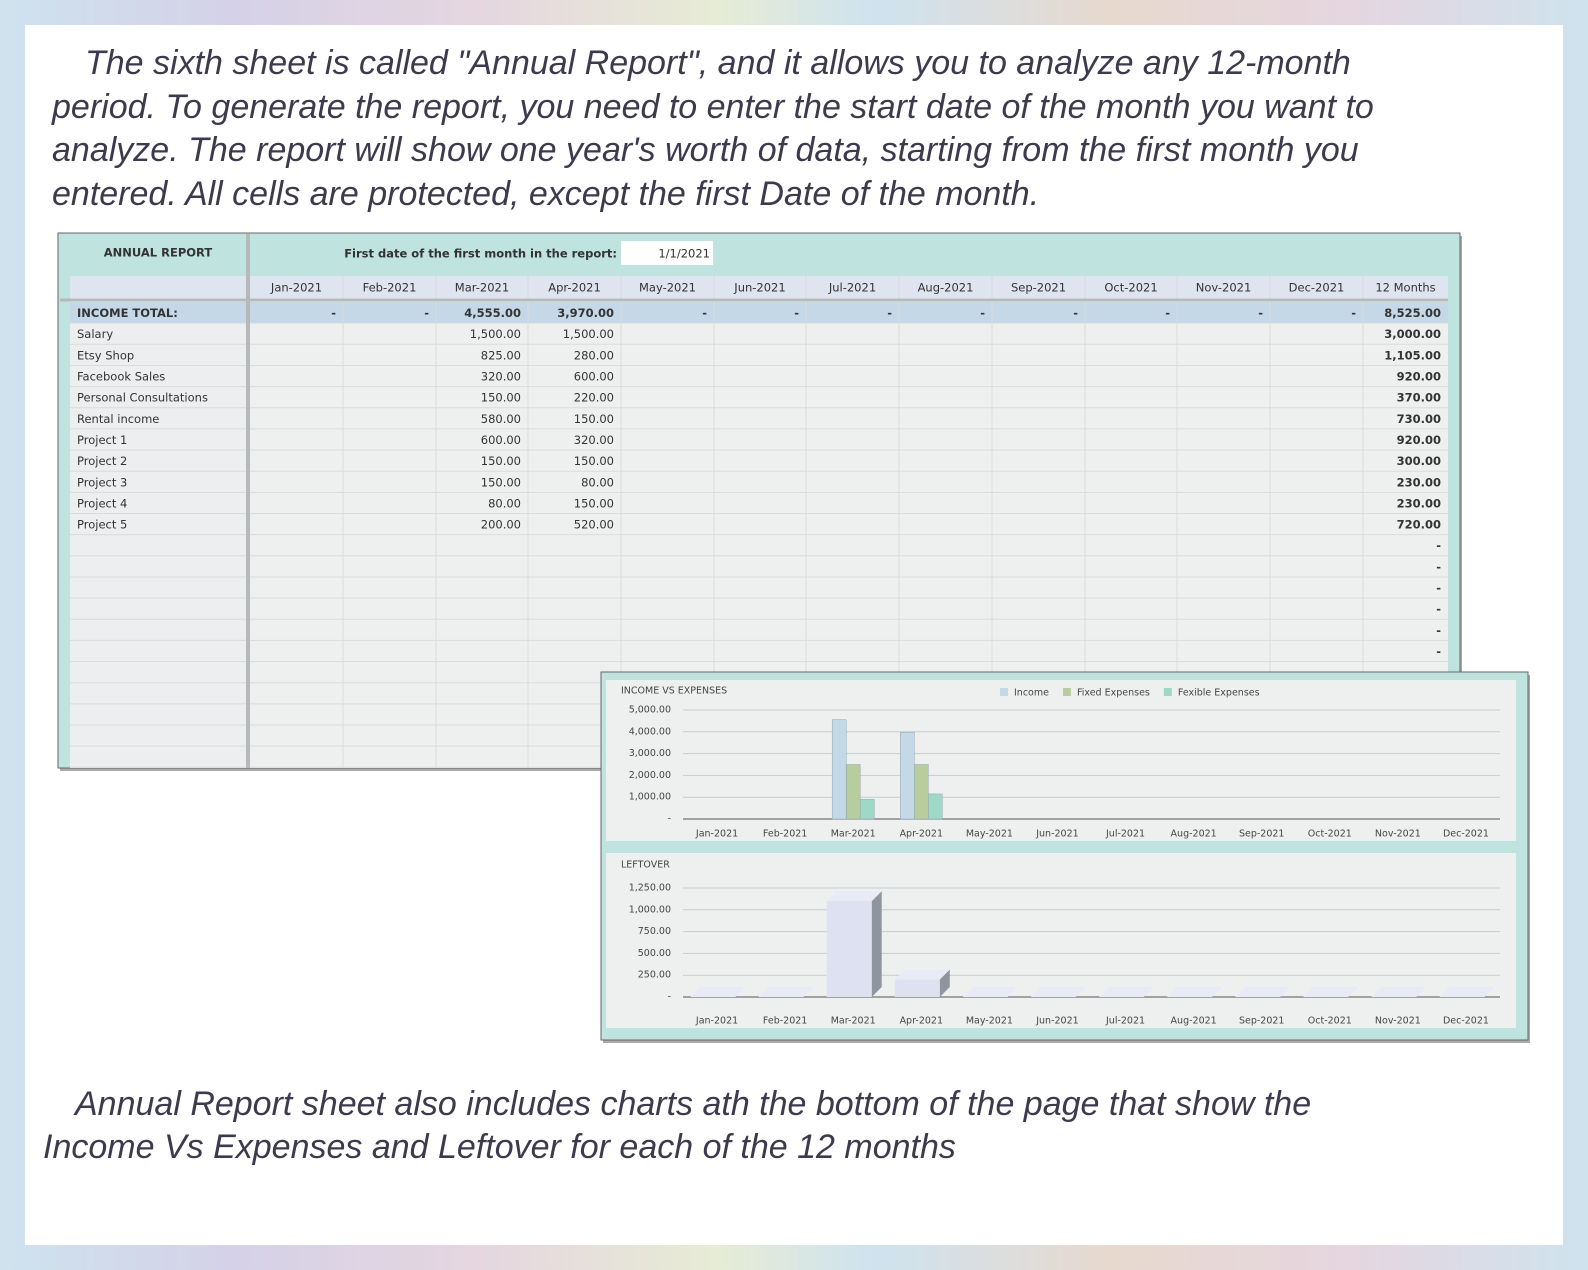  What do you see at coordinates (1219, 693) in the screenshot?
I see `legend-label: Fexible Expenses` at bounding box center [1219, 693].